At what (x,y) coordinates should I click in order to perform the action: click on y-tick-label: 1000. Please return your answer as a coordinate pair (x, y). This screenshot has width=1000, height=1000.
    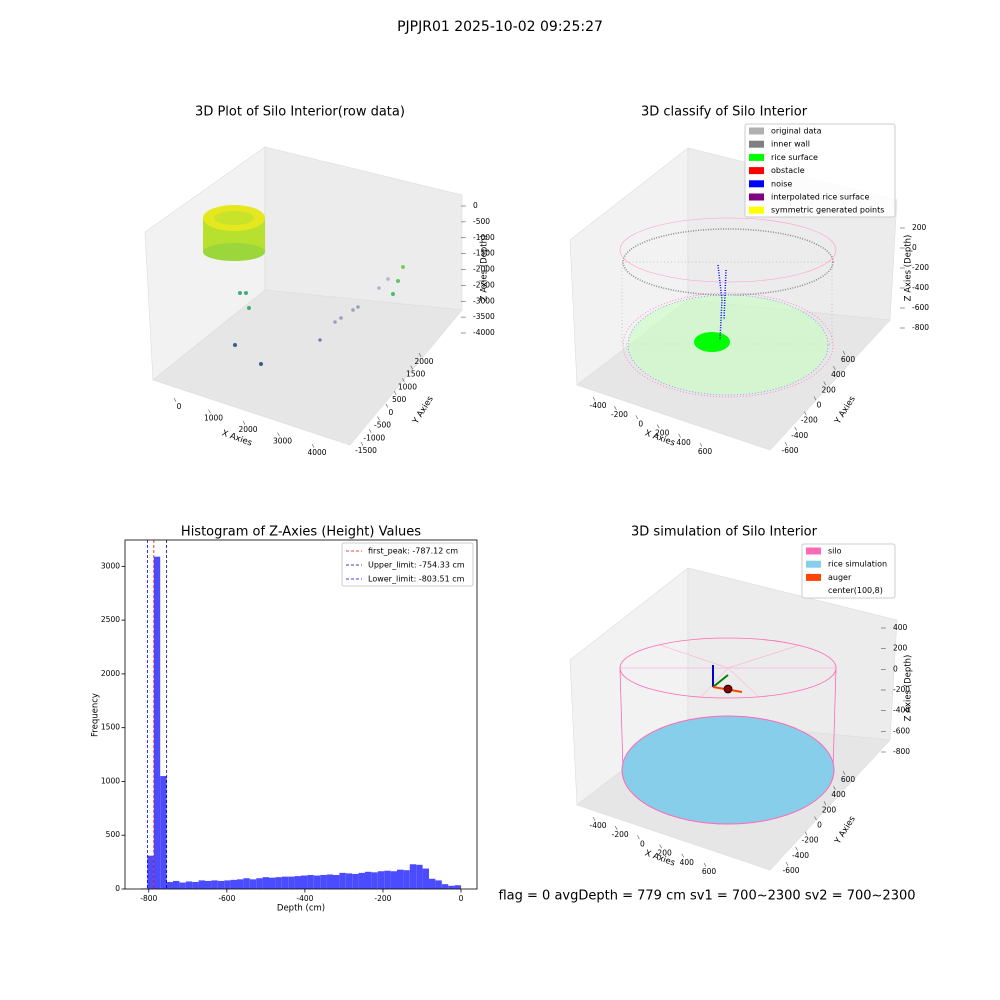
    Looking at the image, I should click on (407, 386).